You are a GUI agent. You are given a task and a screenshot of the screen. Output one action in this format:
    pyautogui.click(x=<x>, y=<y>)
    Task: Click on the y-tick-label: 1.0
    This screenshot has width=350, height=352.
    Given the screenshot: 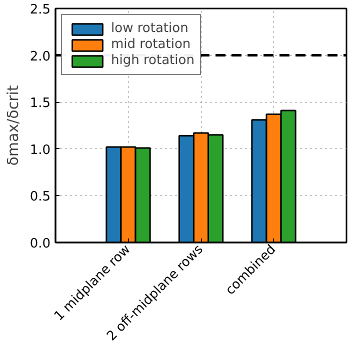 What is the action you would take?
    pyautogui.click(x=40, y=150)
    